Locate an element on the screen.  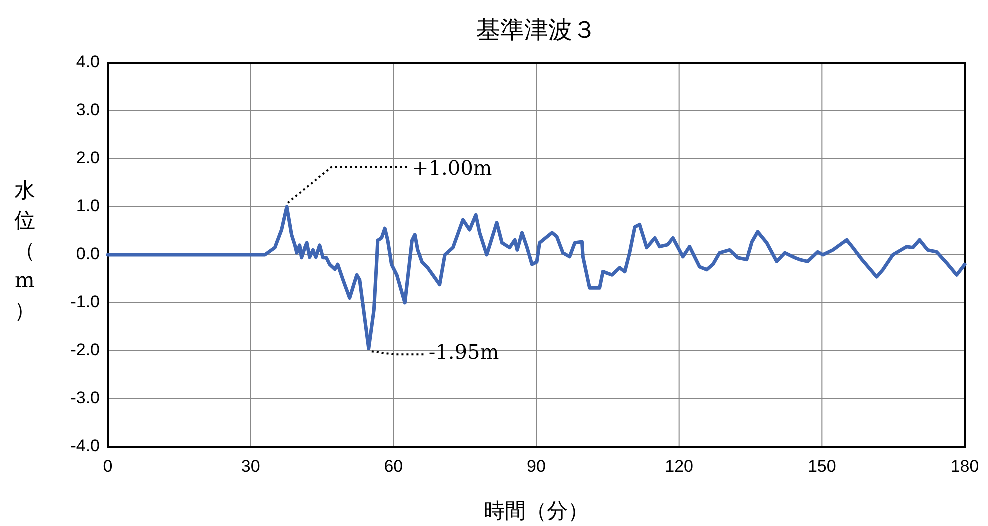
y-axis-title: 水位（m） is located at coordinates (25, 250).